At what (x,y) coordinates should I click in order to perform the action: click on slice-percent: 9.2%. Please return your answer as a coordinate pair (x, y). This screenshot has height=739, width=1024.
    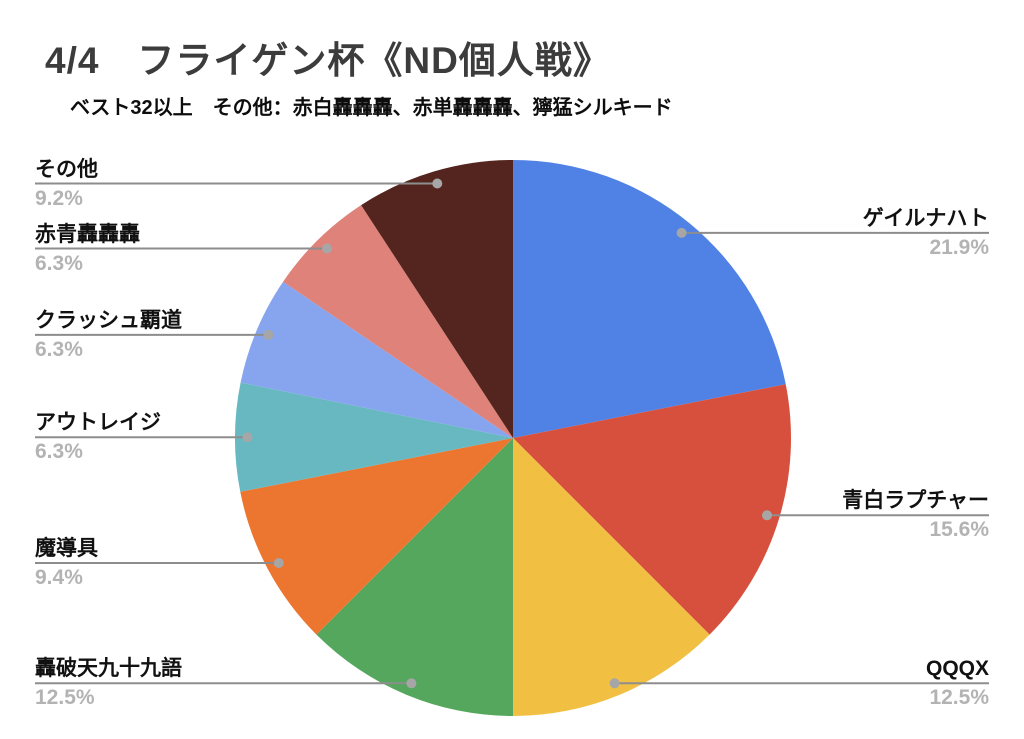
    Looking at the image, I should click on (59, 198).